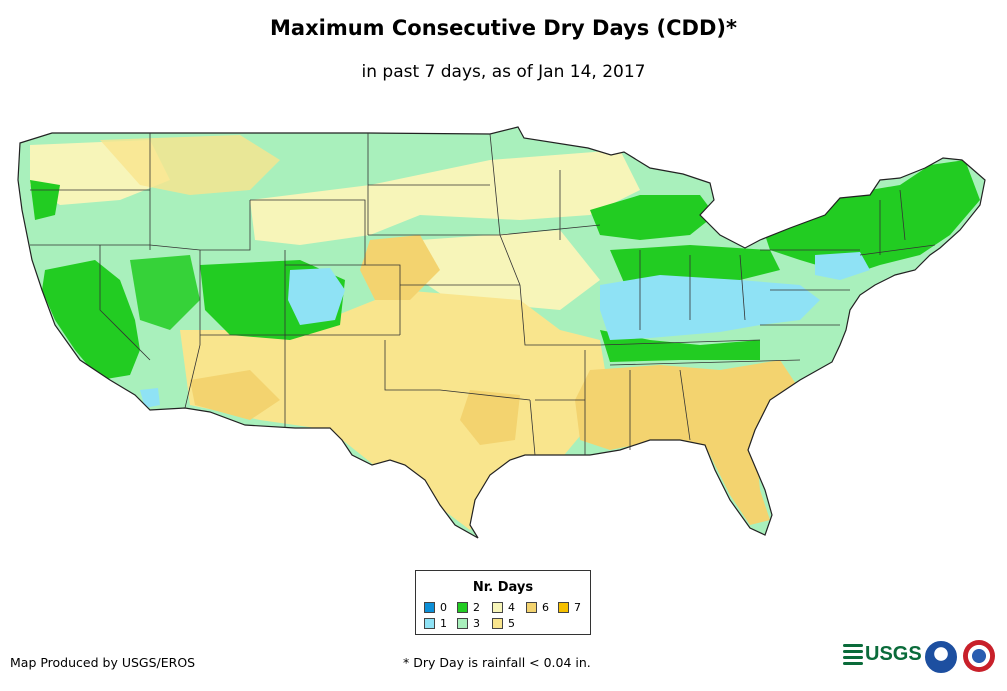  What do you see at coordinates (503, 623) in the screenshot?
I see `legend-item-5: 5` at bounding box center [503, 623].